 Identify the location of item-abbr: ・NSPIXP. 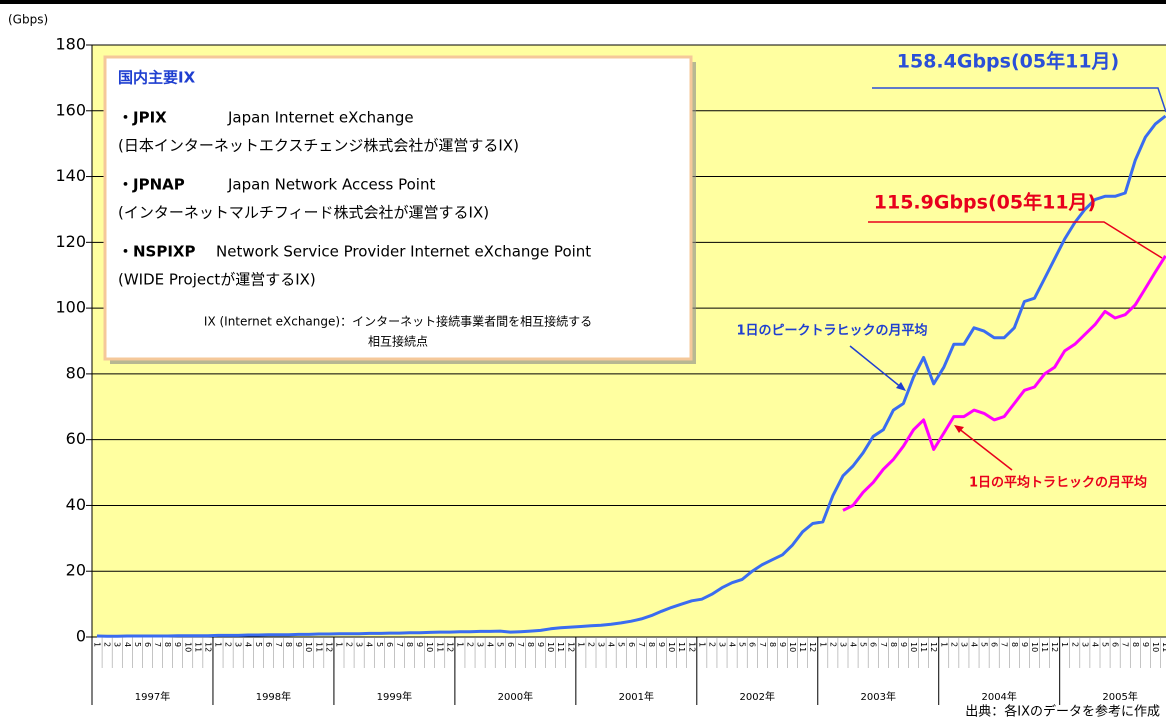
(157, 252).